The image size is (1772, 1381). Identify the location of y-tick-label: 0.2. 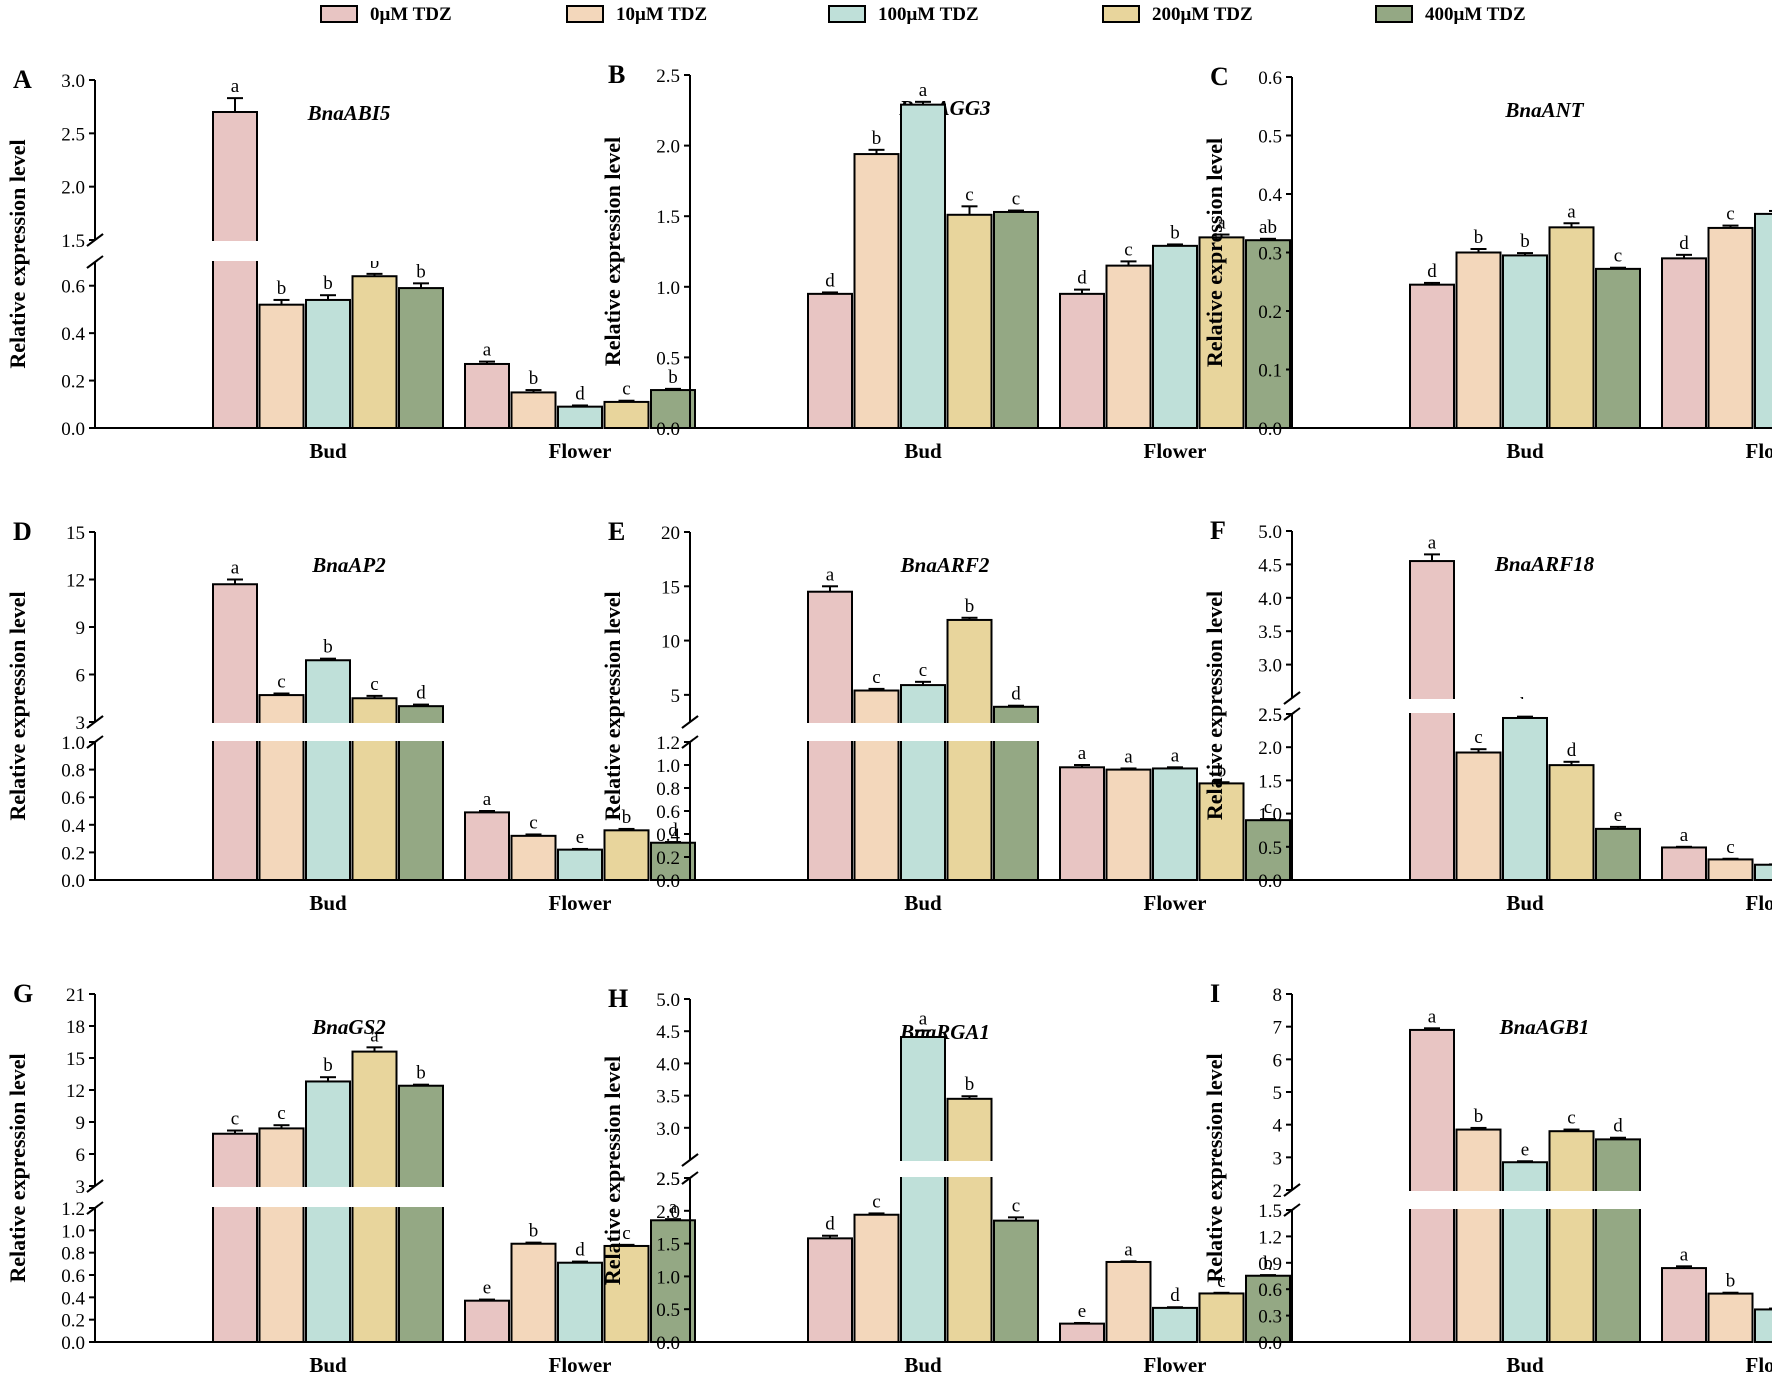
(668, 858).